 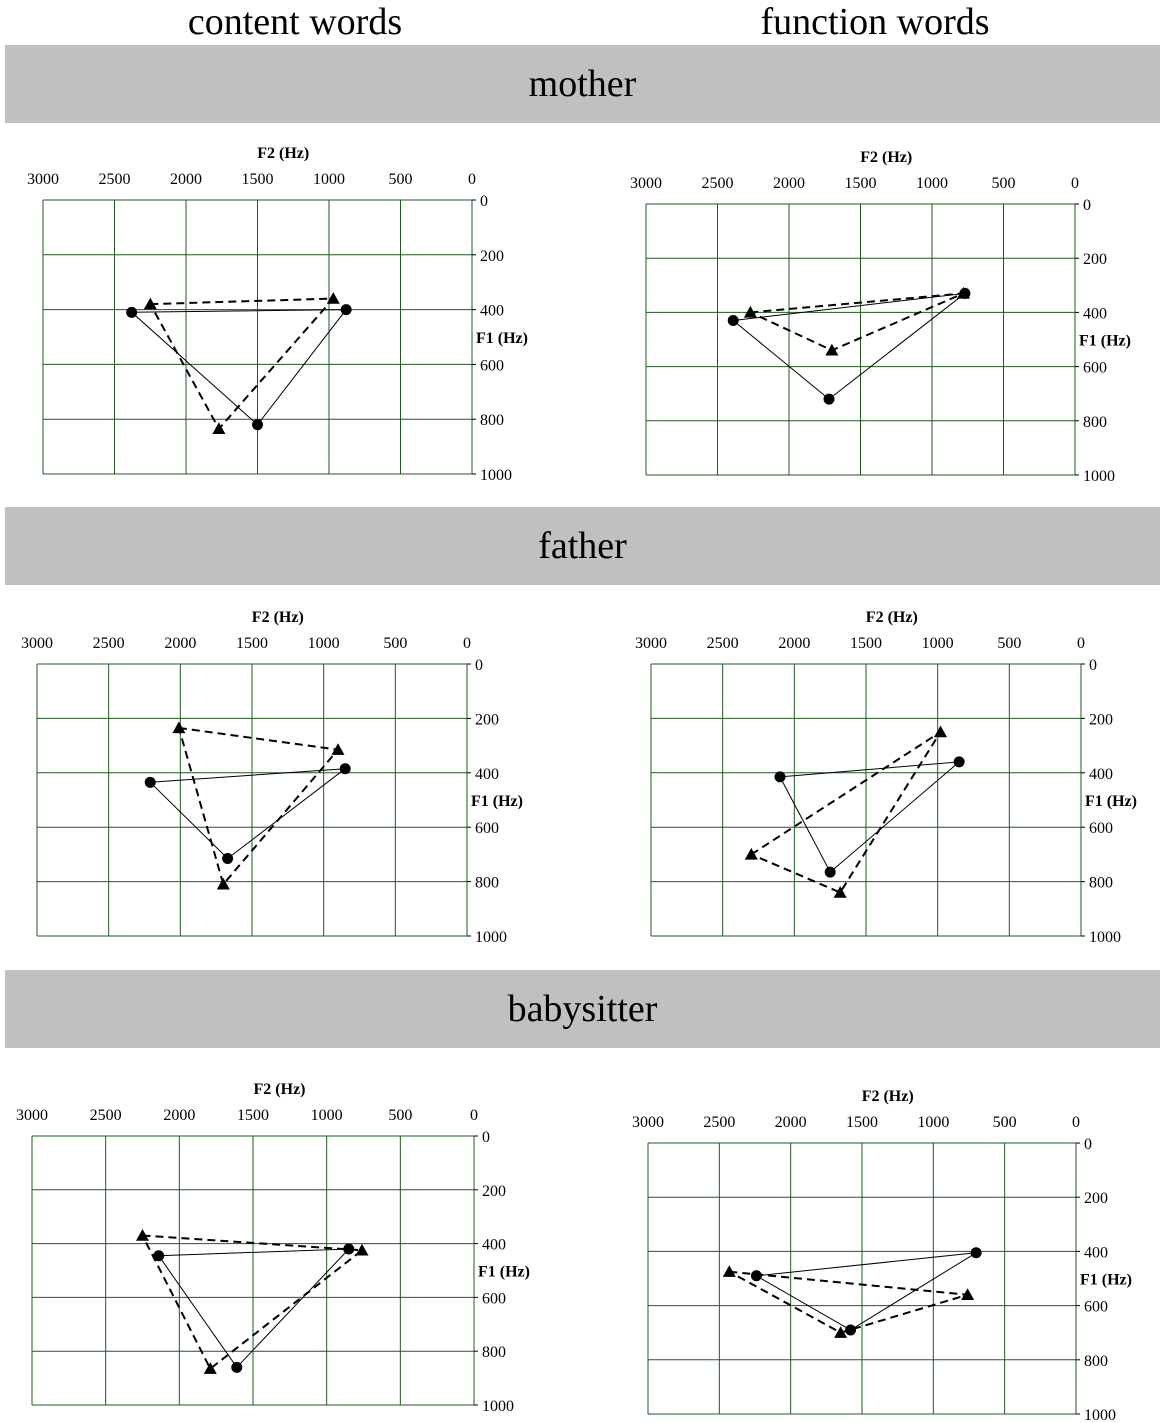 What do you see at coordinates (582, 1009) in the screenshot?
I see `panel-band-babysitter: babysitter` at bounding box center [582, 1009].